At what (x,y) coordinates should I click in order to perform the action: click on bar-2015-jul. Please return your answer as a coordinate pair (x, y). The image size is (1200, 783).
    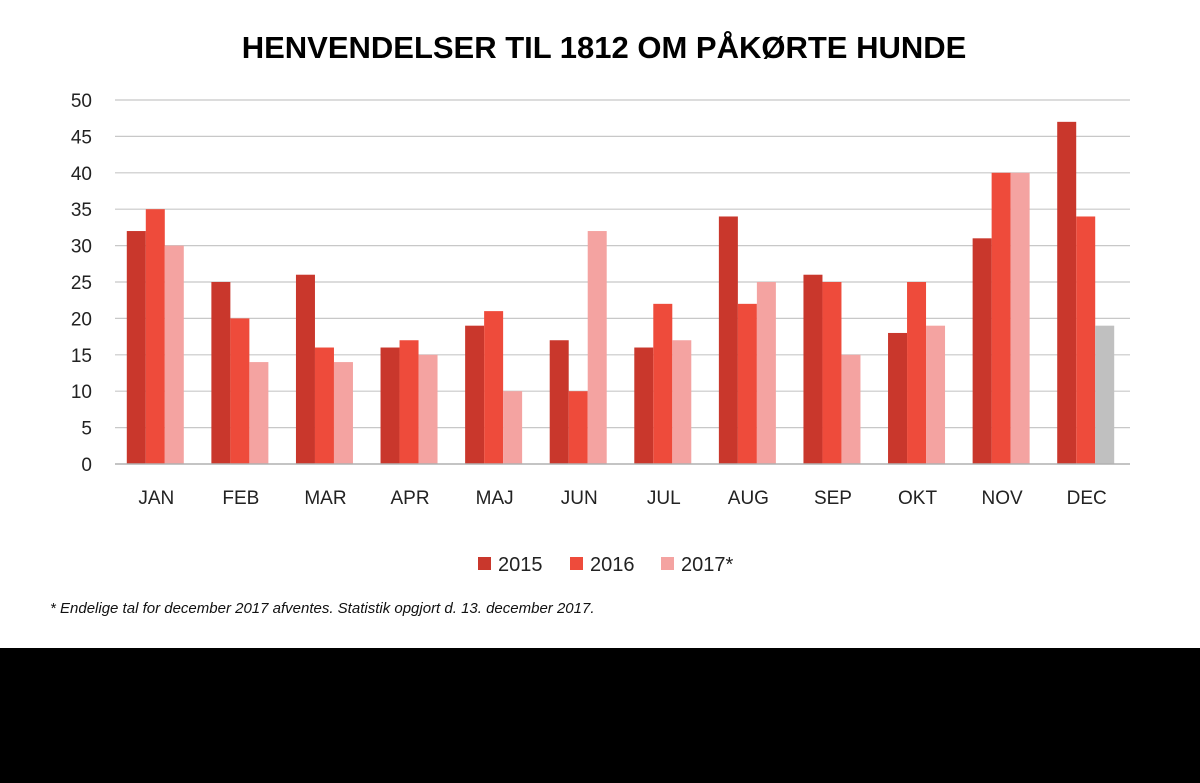
    Looking at the image, I should click on (644, 405).